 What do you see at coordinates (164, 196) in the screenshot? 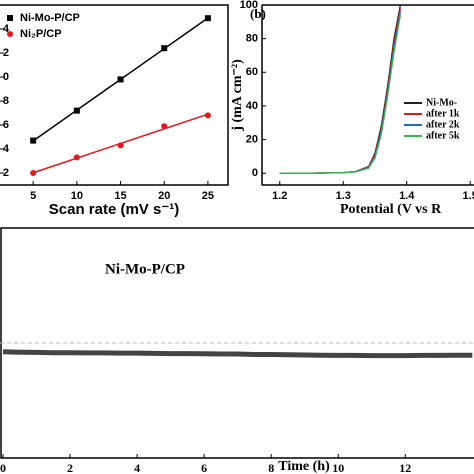
I see `x-tick-label: 20` at bounding box center [164, 196].